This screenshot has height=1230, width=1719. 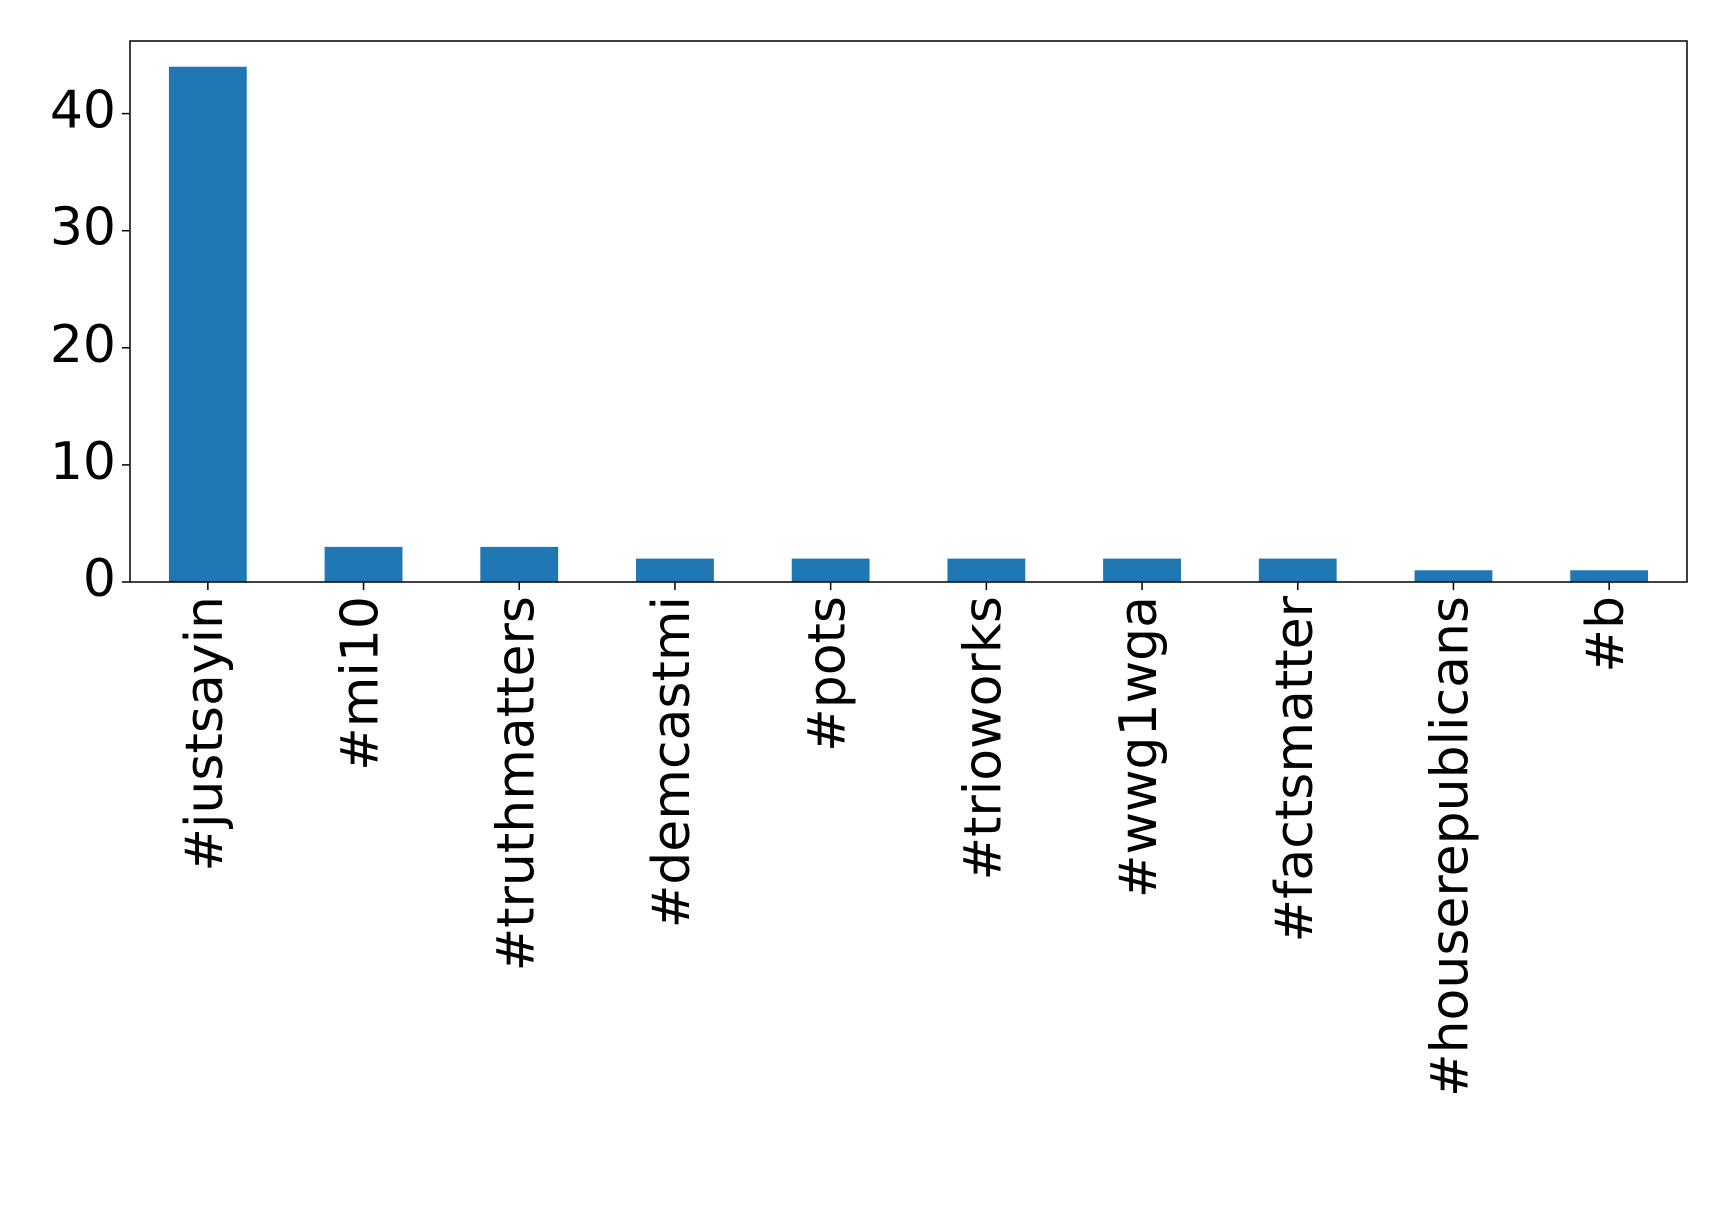 What do you see at coordinates (672, 762) in the screenshot?
I see `x-tick-label: #demcastmi` at bounding box center [672, 762].